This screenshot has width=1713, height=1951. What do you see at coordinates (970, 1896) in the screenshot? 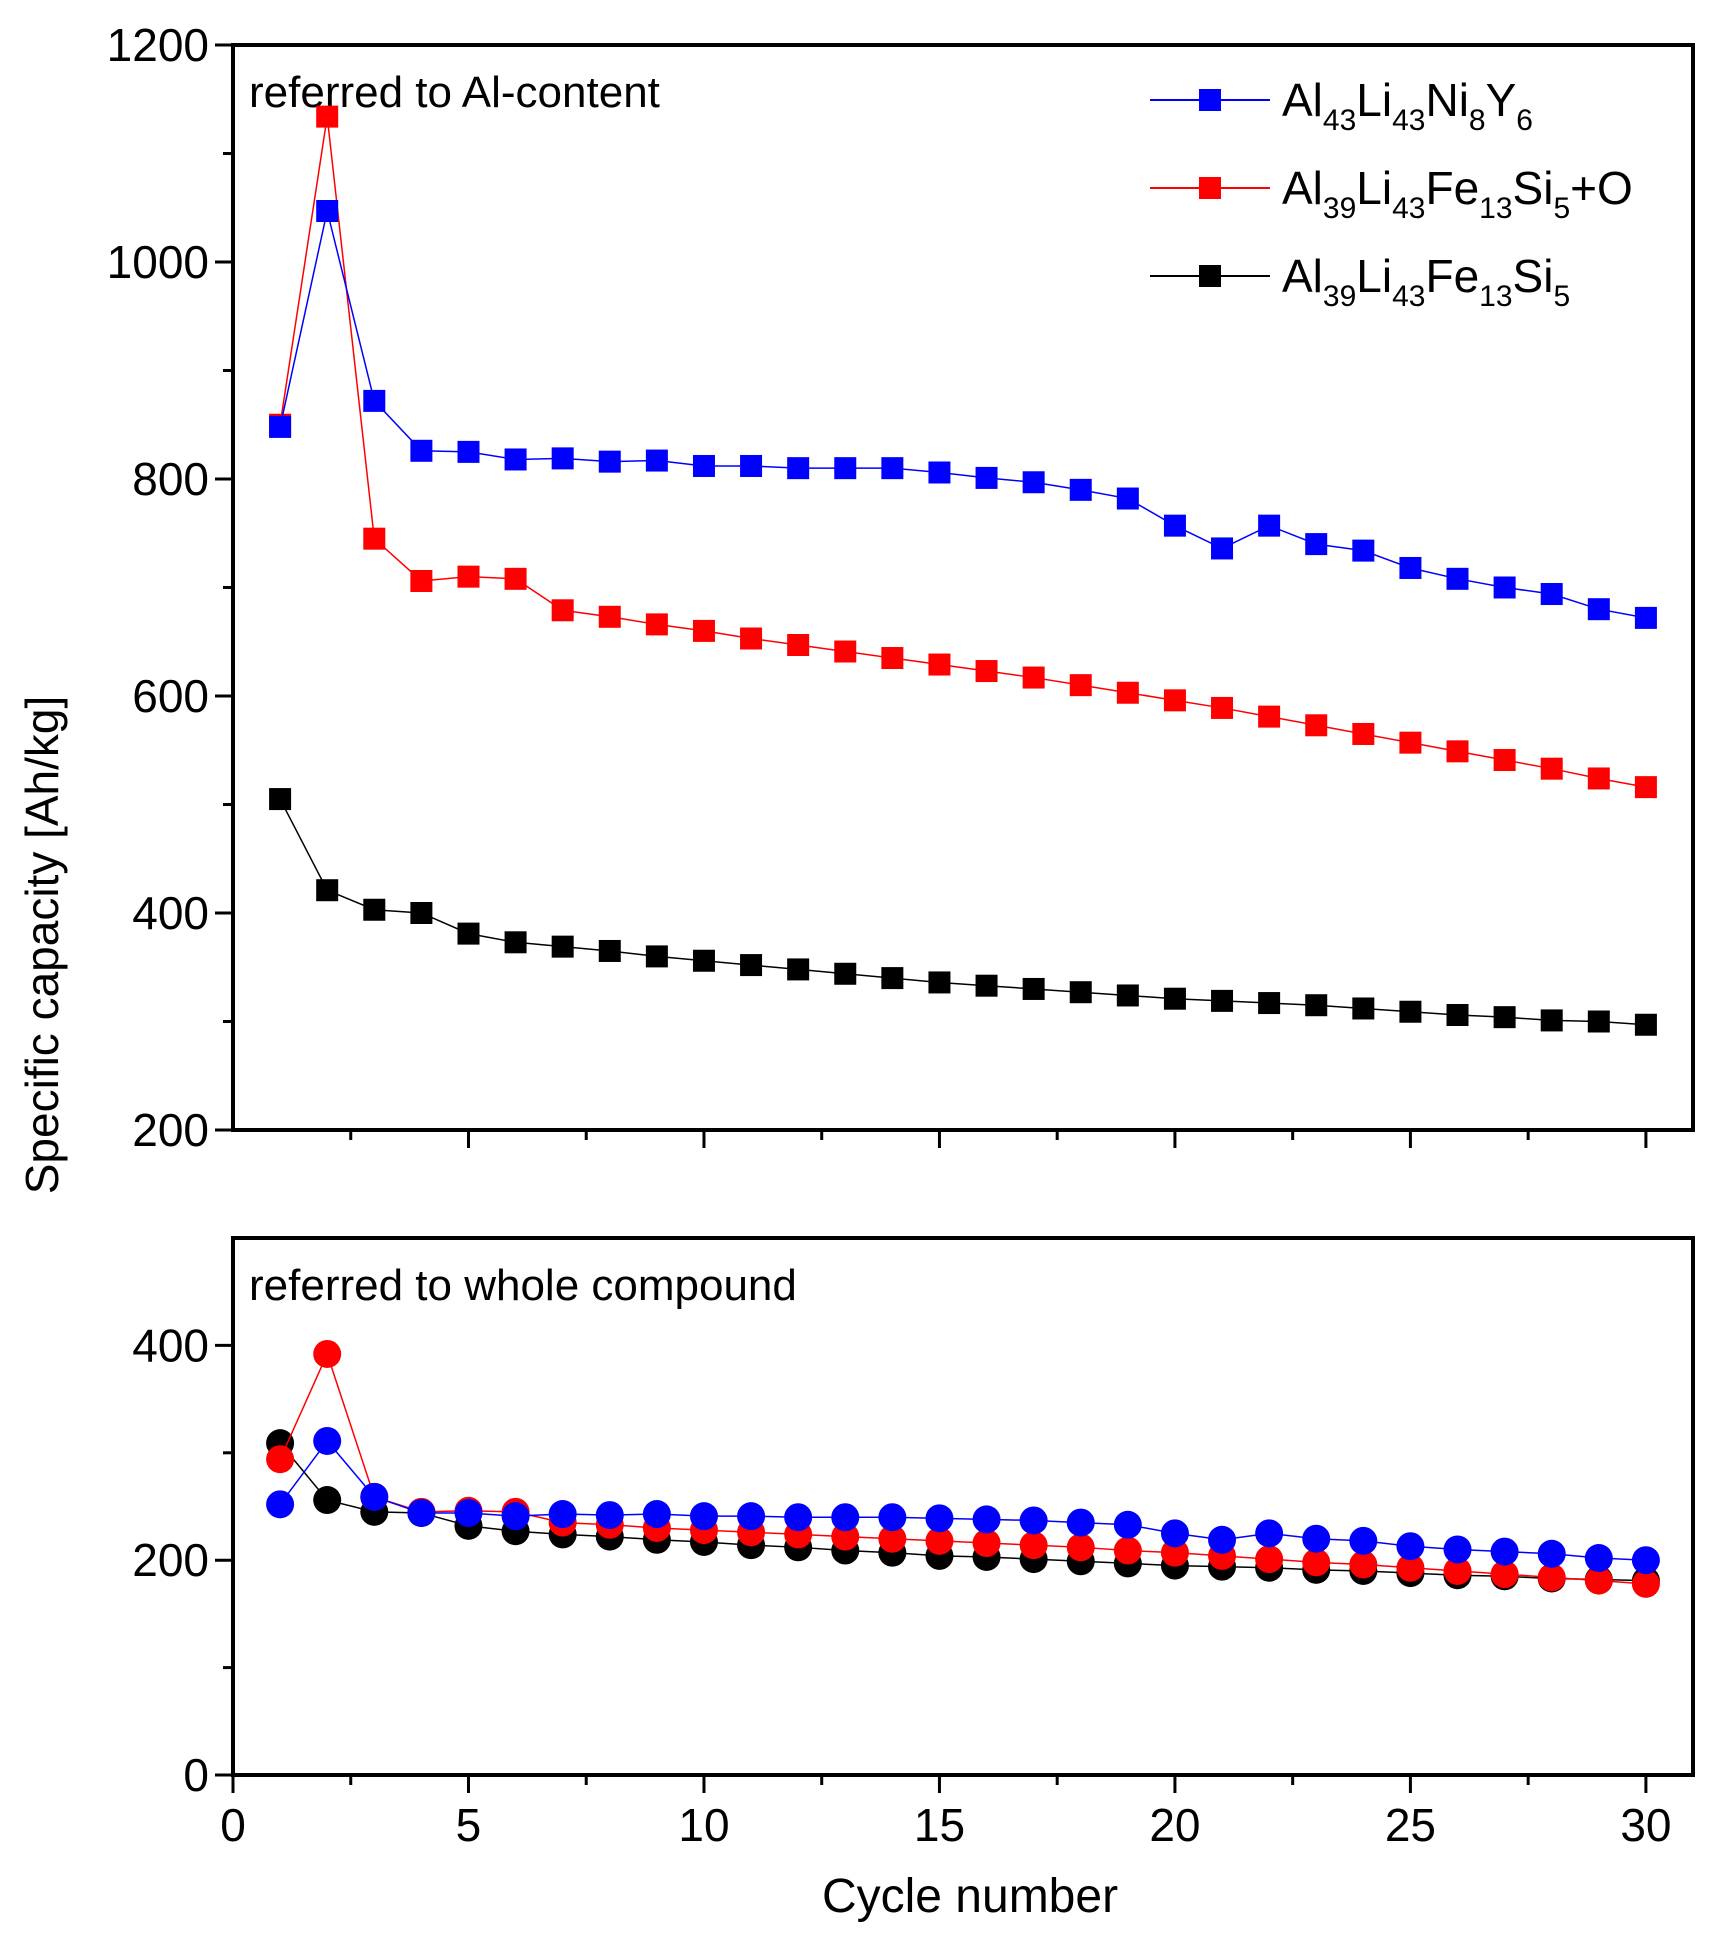
I see `x-axis-label: Cycle number` at bounding box center [970, 1896].